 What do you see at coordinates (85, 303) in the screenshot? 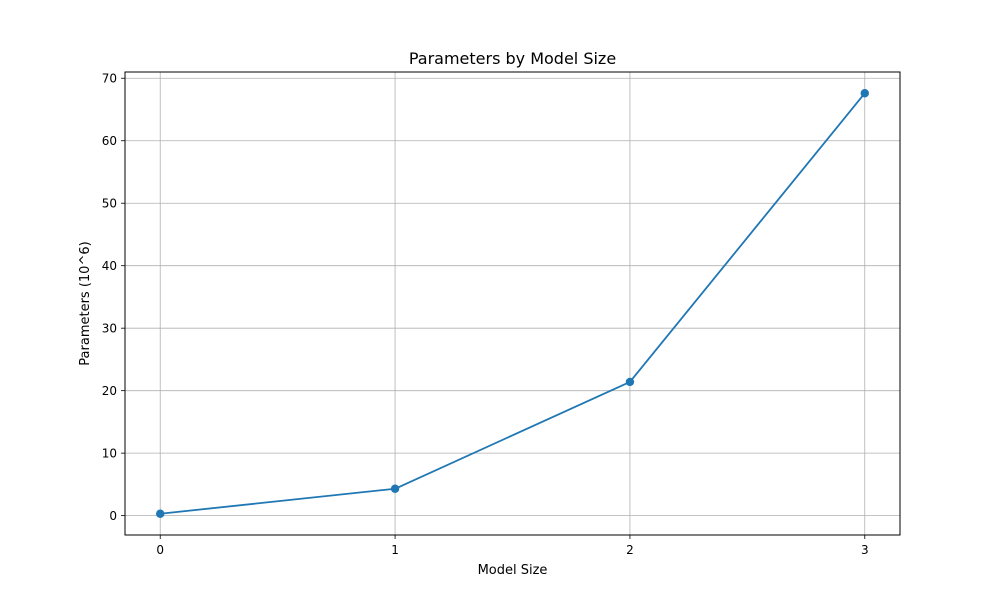
I see `y-axis-label: Parameters (10^6)` at bounding box center [85, 303].